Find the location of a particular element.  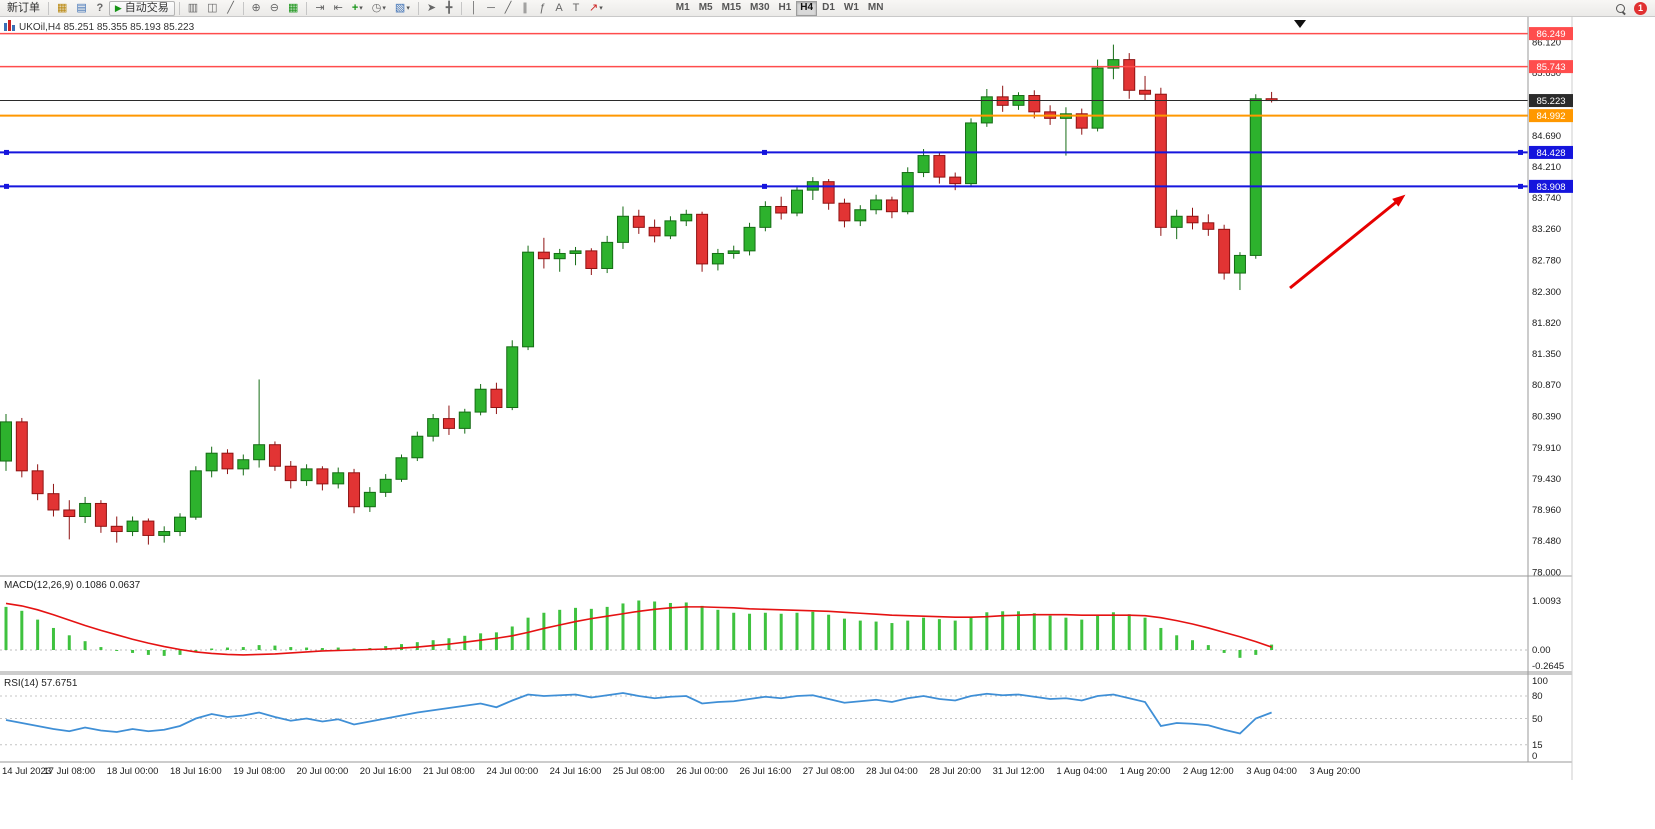

trendline-icon: ╱ is located at coordinates (508, 7).